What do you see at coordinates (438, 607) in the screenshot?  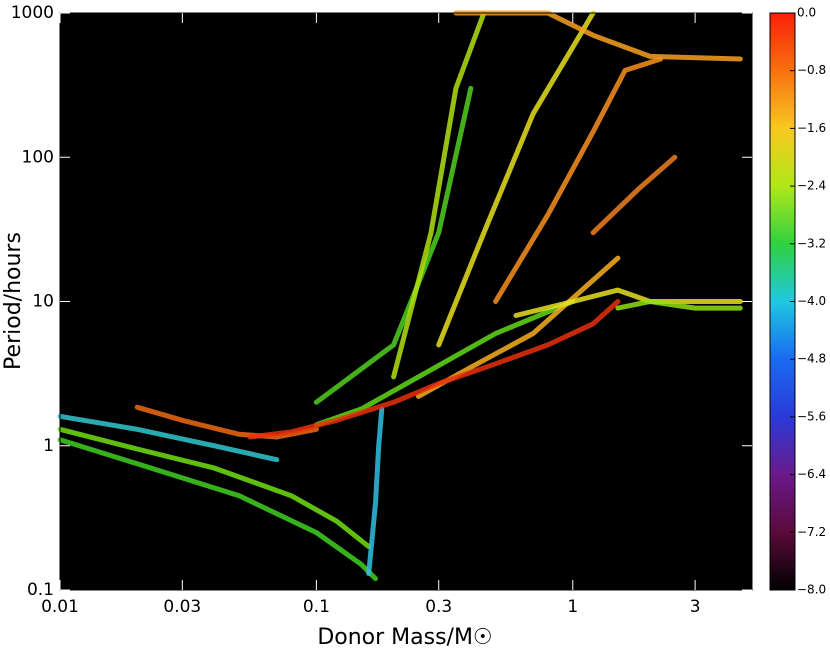 I see `x-tick-label: 0.3` at bounding box center [438, 607].